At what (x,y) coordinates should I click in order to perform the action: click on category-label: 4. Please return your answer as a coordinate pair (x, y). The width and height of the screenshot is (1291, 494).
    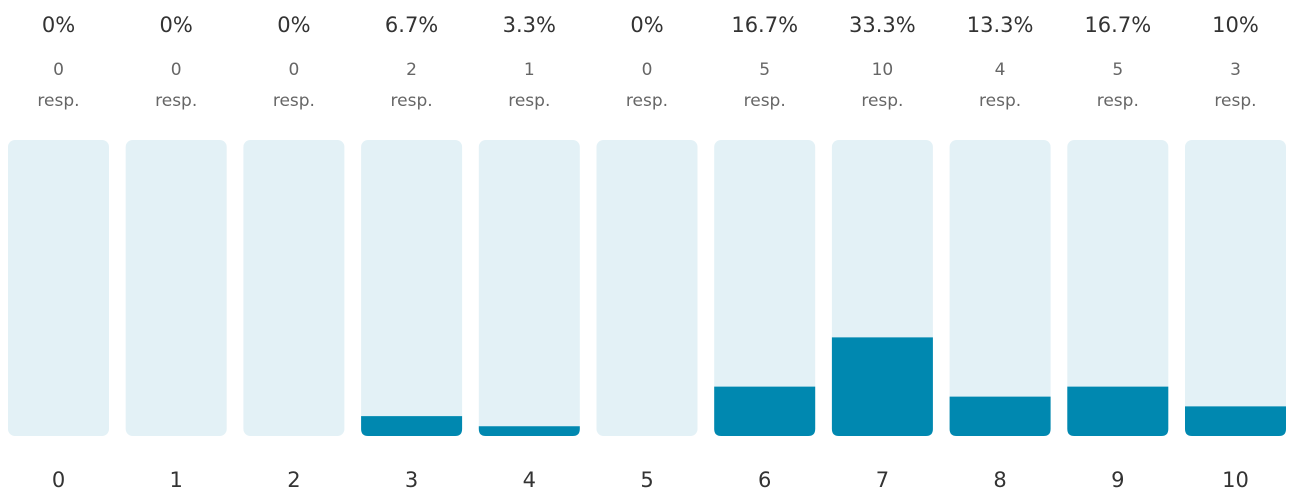
    Looking at the image, I should click on (529, 480).